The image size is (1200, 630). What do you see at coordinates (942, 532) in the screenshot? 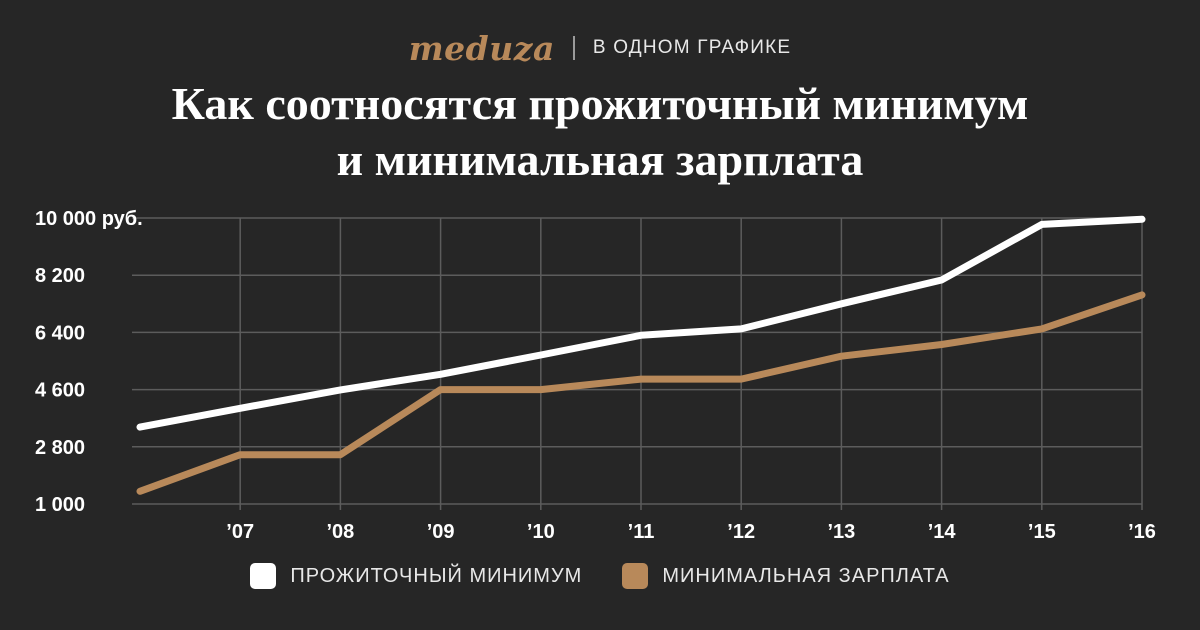
I see `x-tick-label: ’14` at bounding box center [942, 532].